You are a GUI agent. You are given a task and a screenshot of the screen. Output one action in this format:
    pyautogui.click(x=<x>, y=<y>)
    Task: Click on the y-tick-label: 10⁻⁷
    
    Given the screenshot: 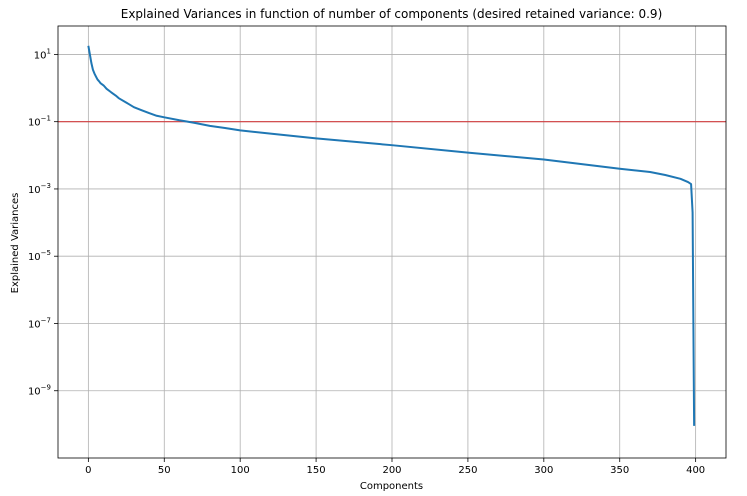 What is the action you would take?
    pyautogui.click(x=39, y=323)
    